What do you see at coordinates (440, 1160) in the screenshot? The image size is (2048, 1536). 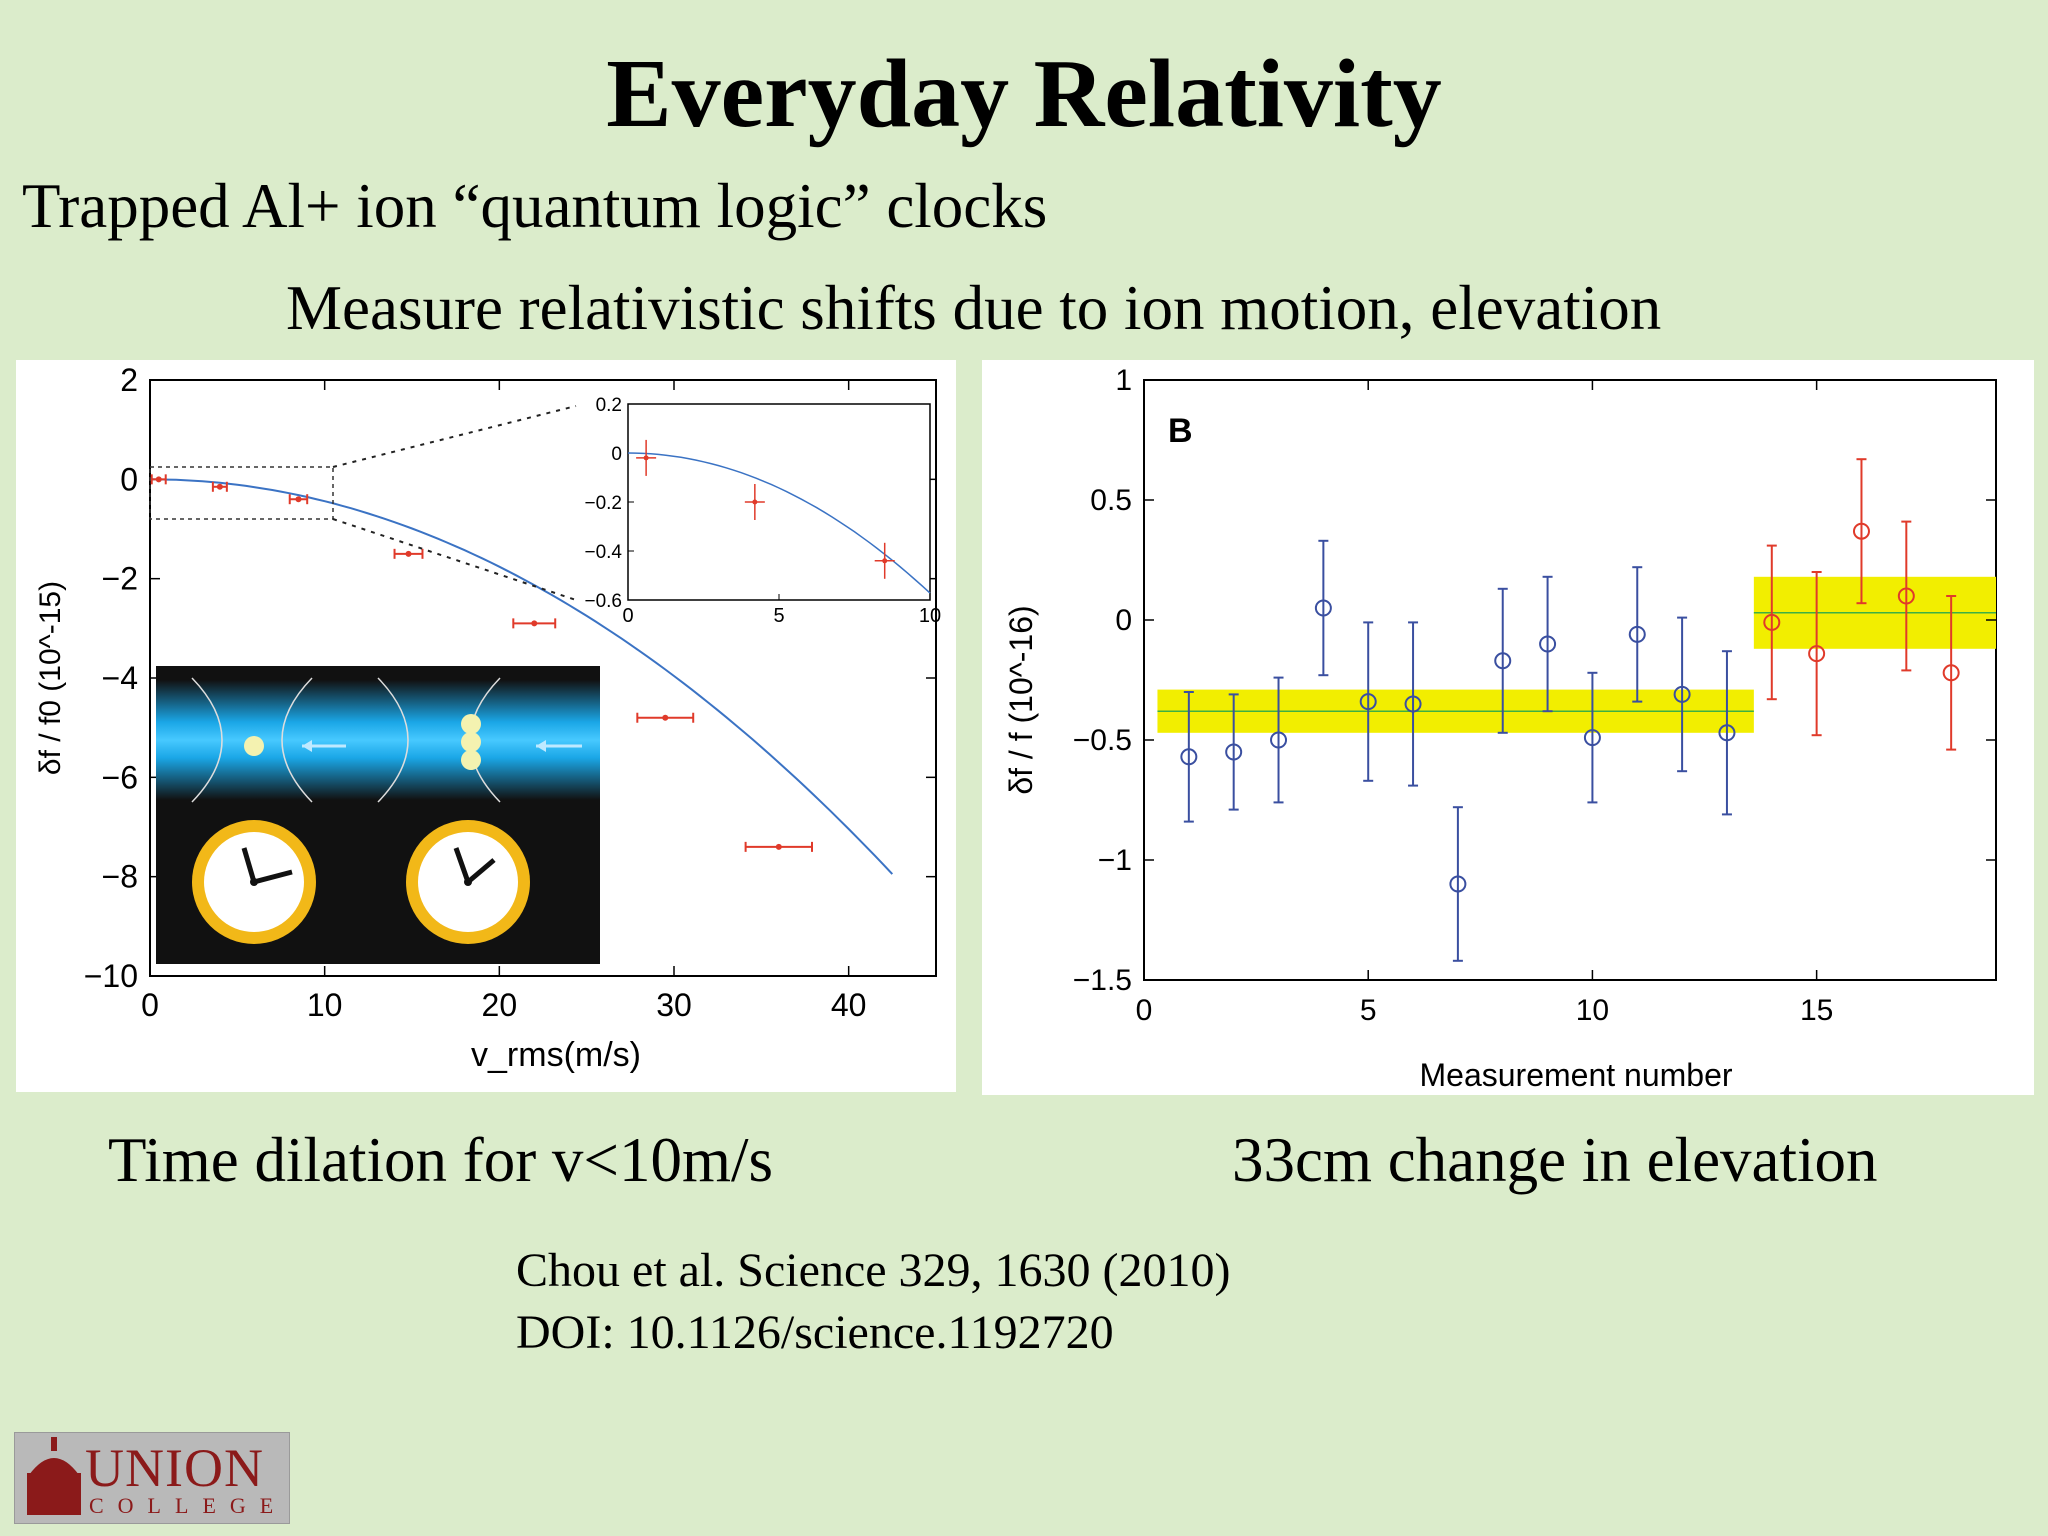 I see `caption-left: Time dilation for v<10m/s` at bounding box center [440, 1160].